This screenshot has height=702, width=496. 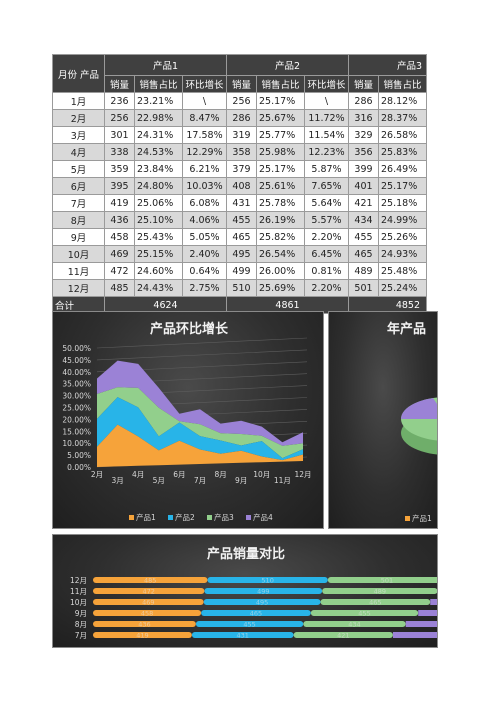 What do you see at coordinates (402, 254) in the screenshot?
I see `share-cell: 24.93%` at bounding box center [402, 254].